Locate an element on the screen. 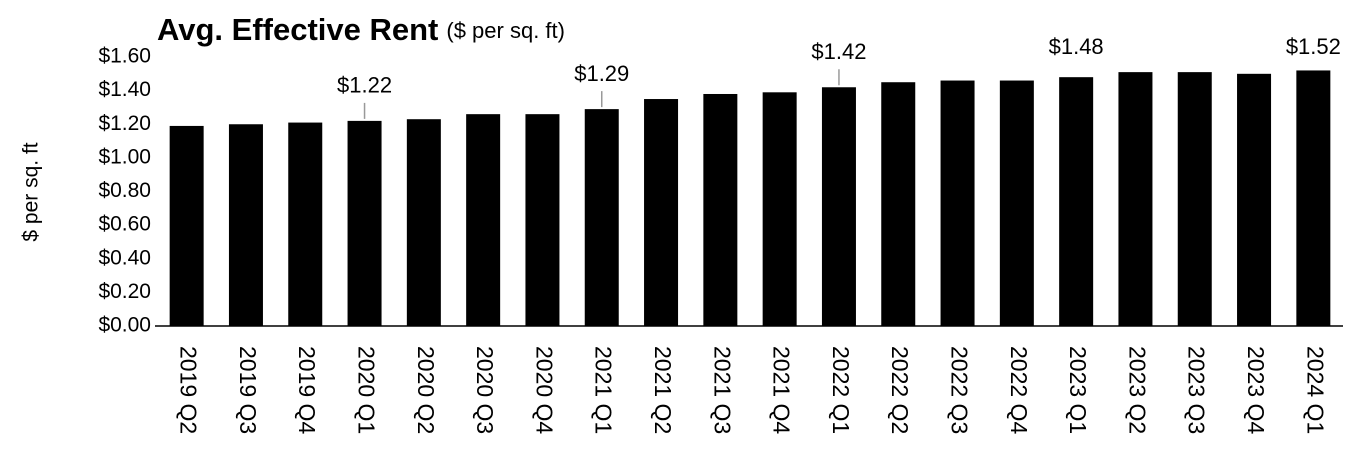 The height and width of the screenshot is (461, 1368). x-tick-label: 2021 Q1 is located at coordinates (604, 390).